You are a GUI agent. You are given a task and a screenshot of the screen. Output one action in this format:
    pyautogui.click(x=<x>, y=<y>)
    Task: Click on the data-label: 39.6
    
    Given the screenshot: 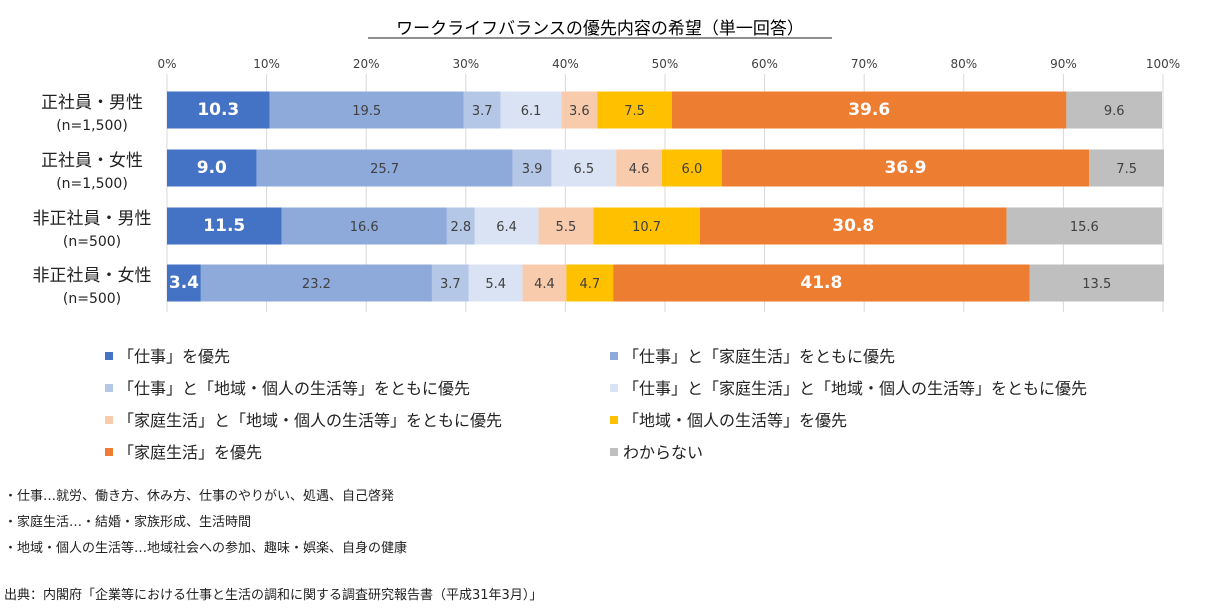 What is the action you would take?
    pyautogui.click(x=869, y=110)
    